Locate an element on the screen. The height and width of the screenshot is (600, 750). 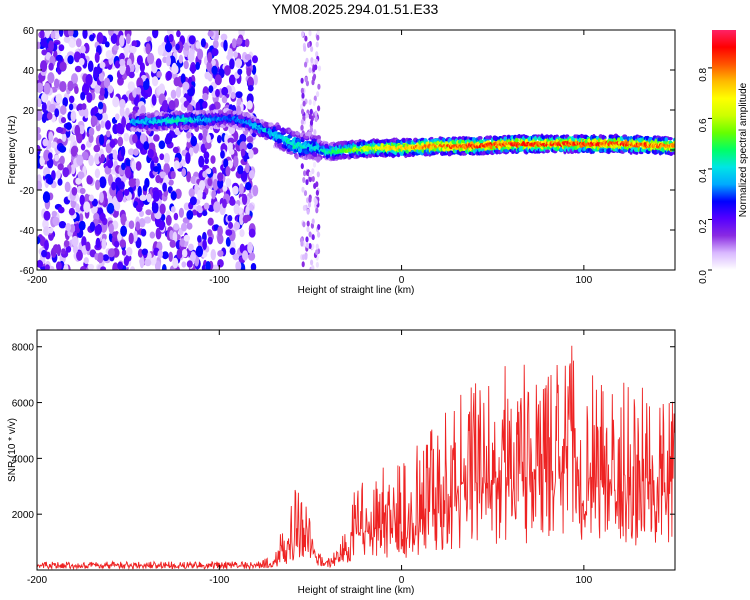
spectrogram-x-tick-label: 100 is located at coordinates (584, 280).